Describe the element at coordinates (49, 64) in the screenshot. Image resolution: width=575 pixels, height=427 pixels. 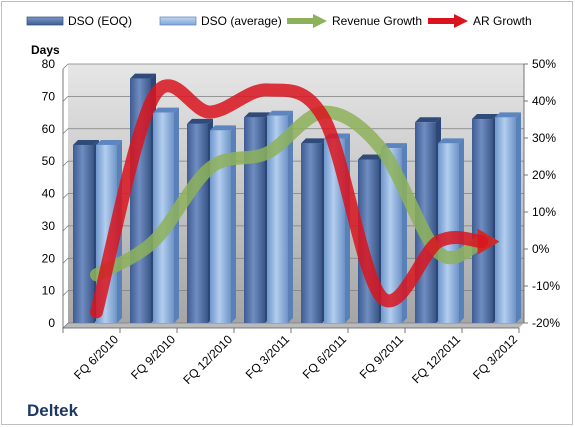
I see `y-tick-label: 80` at that location.